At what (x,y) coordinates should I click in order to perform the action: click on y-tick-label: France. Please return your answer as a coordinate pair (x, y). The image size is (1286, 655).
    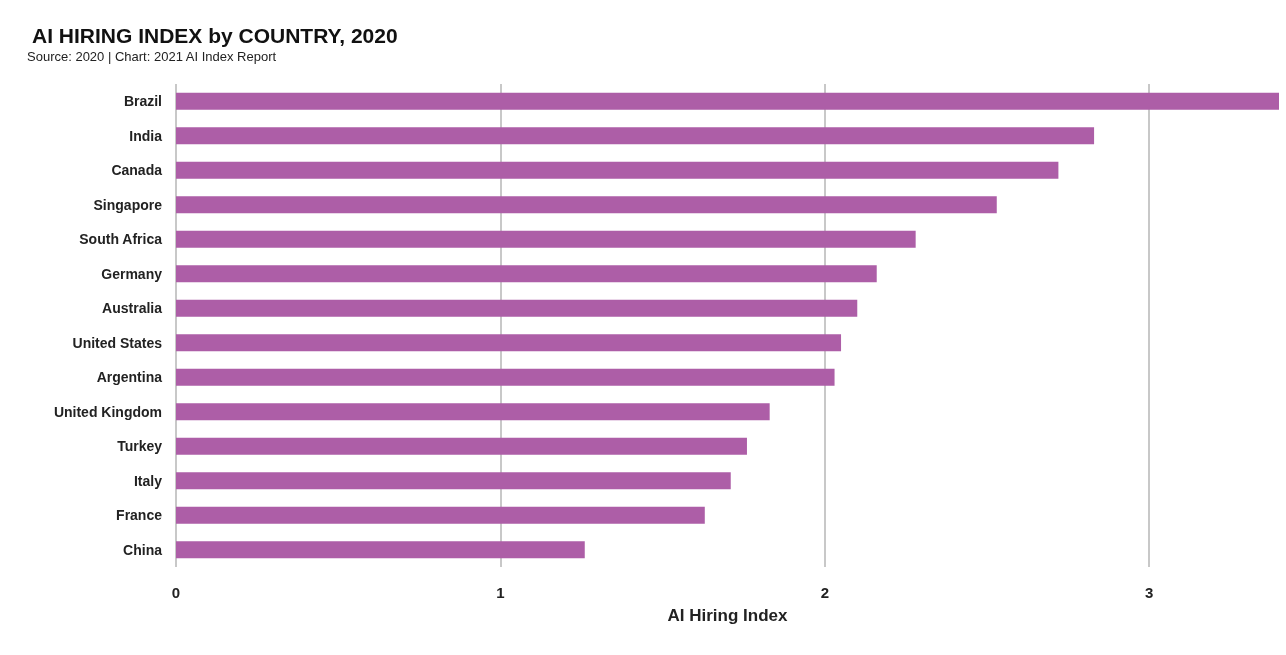
    Looking at the image, I should click on (139, 515).